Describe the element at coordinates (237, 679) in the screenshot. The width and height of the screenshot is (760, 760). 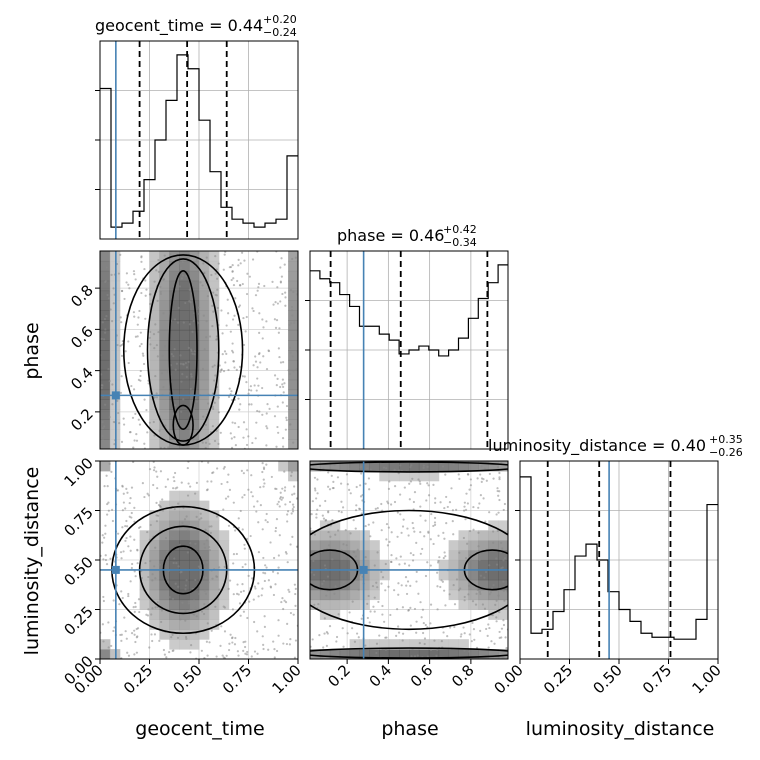
I see `x-tick-label-geocent_time: 0.75` at that location.